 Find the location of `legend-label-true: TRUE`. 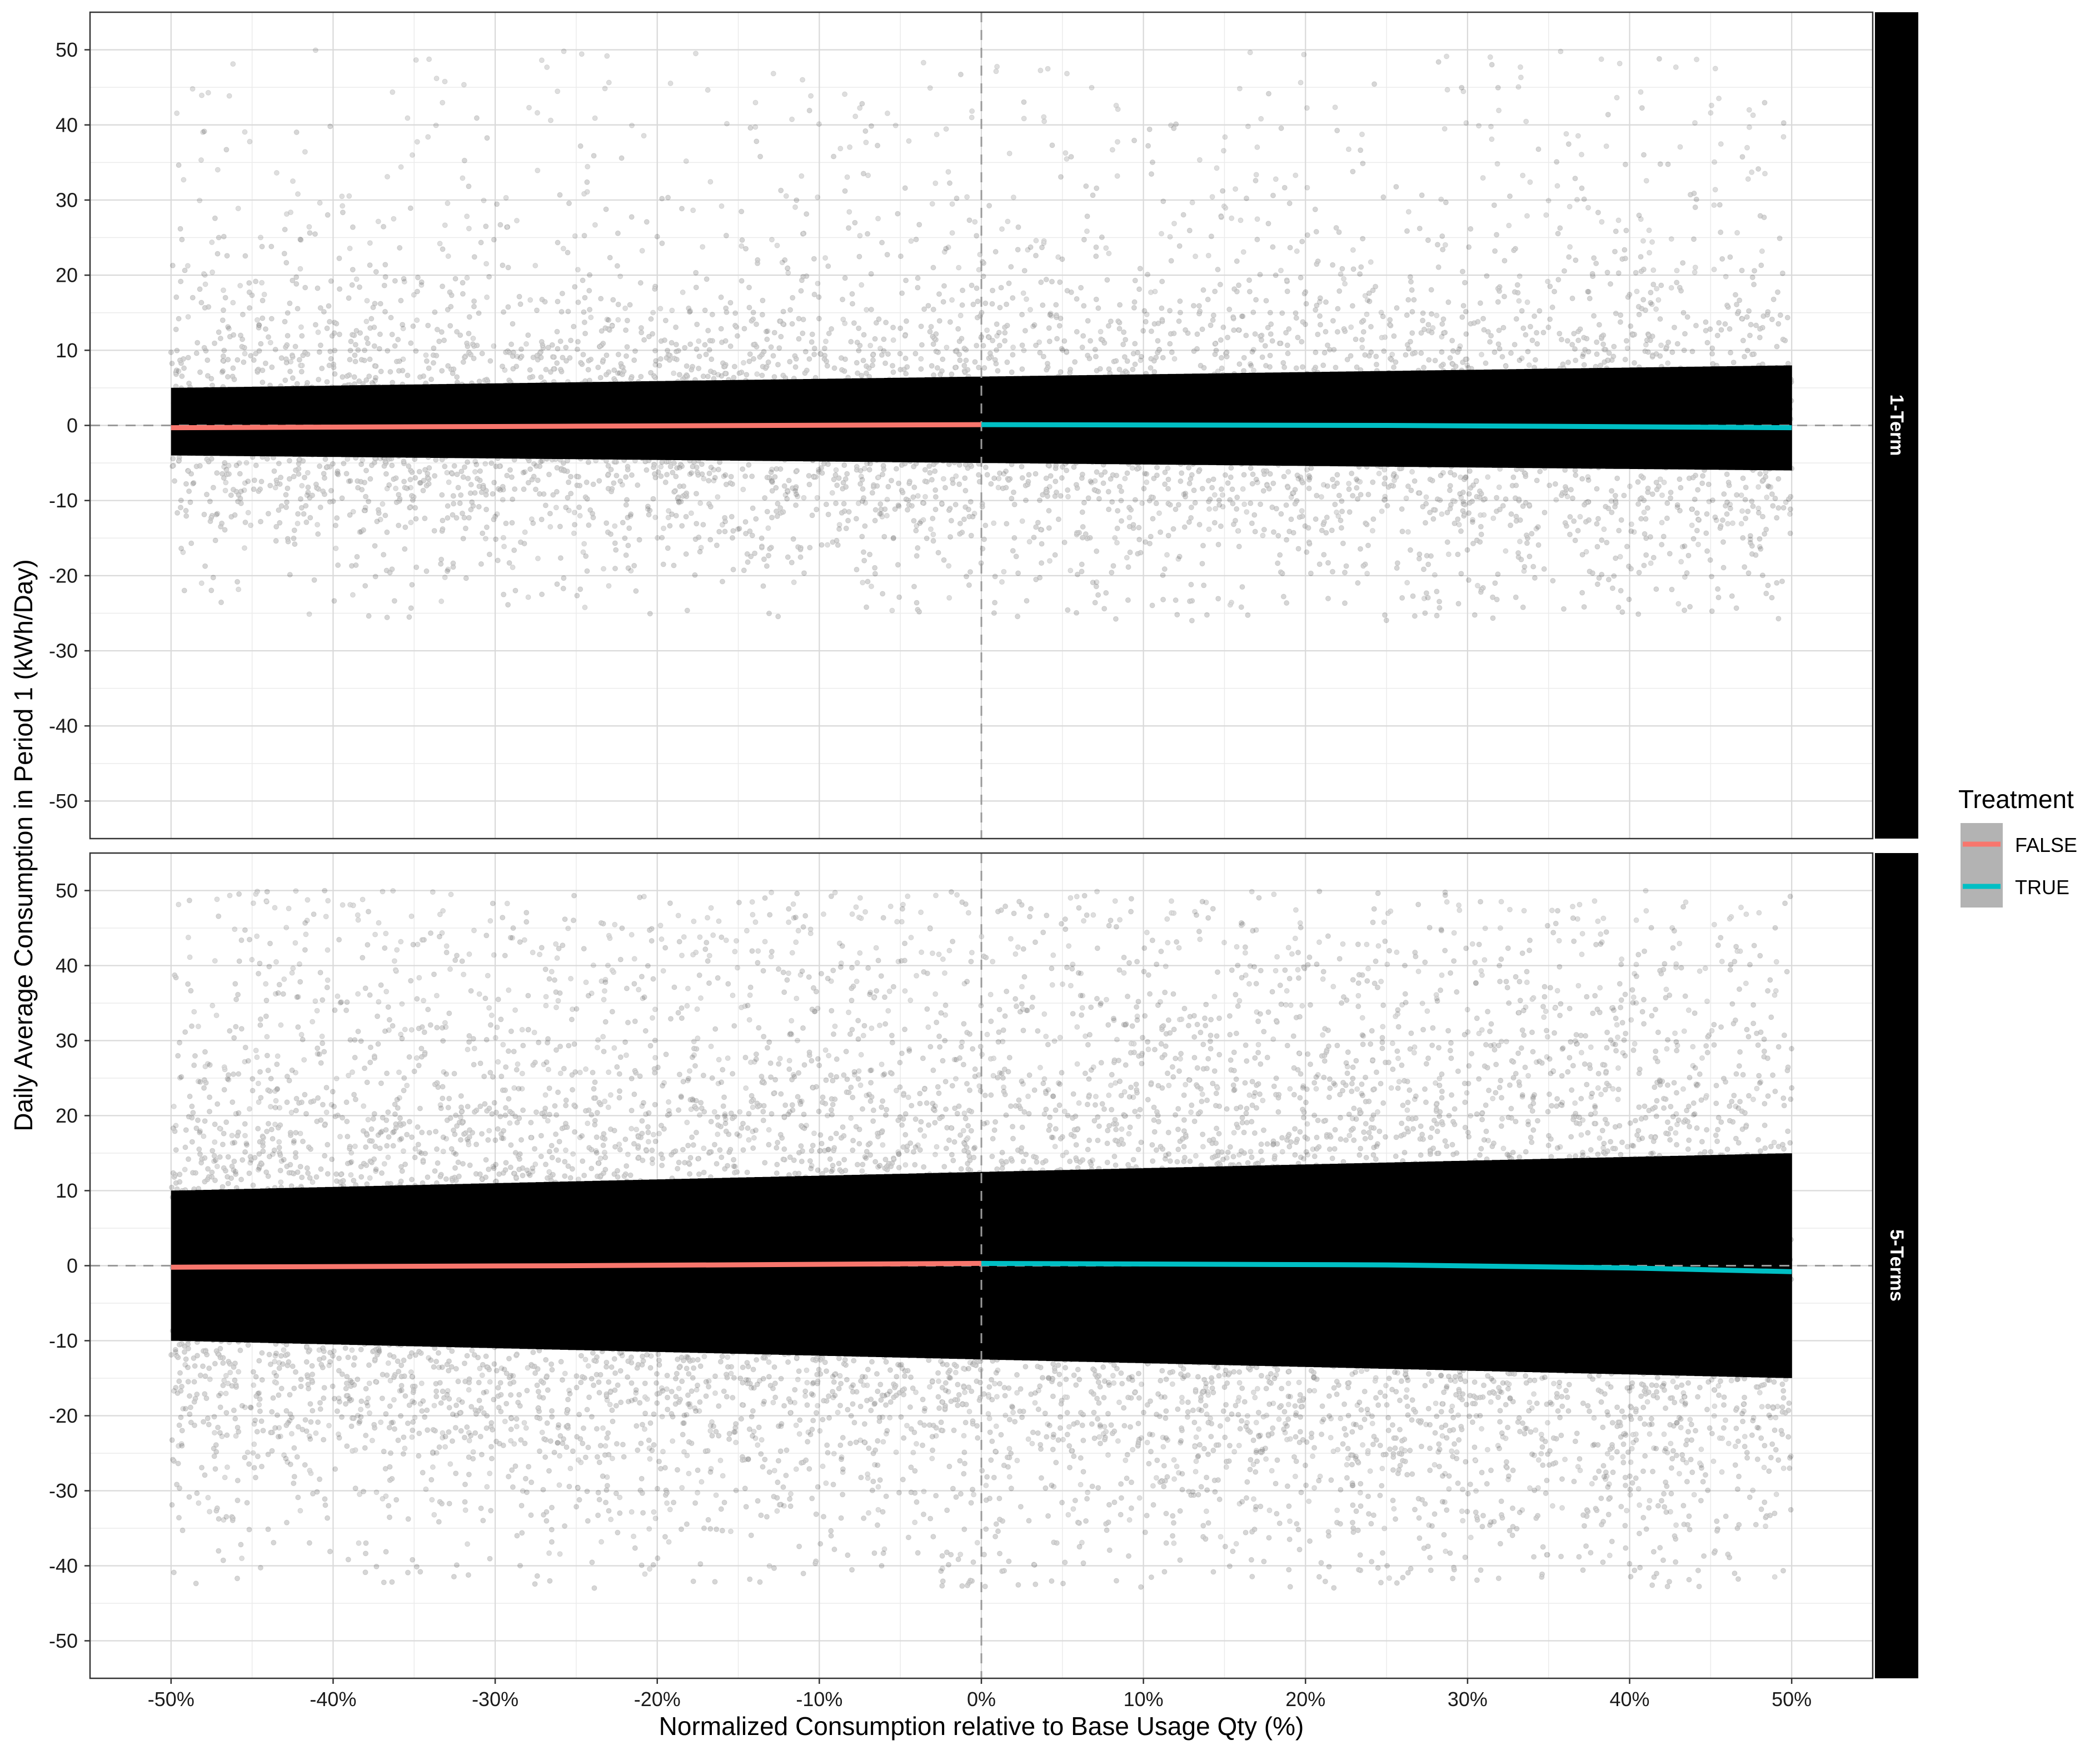

legend-label-true: TRUE is located at coordinates (2042, 887).